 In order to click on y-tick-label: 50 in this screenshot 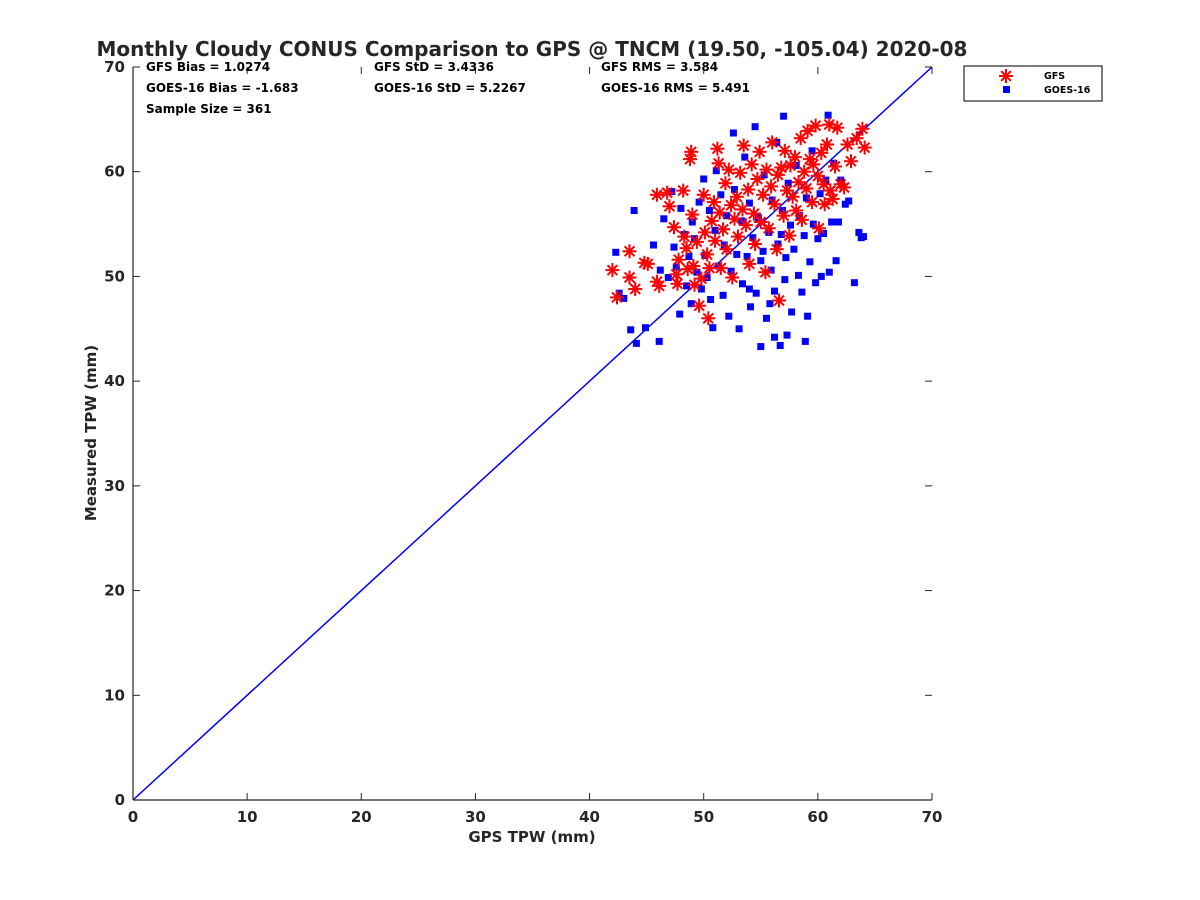, I will do `click(114, 276)`.